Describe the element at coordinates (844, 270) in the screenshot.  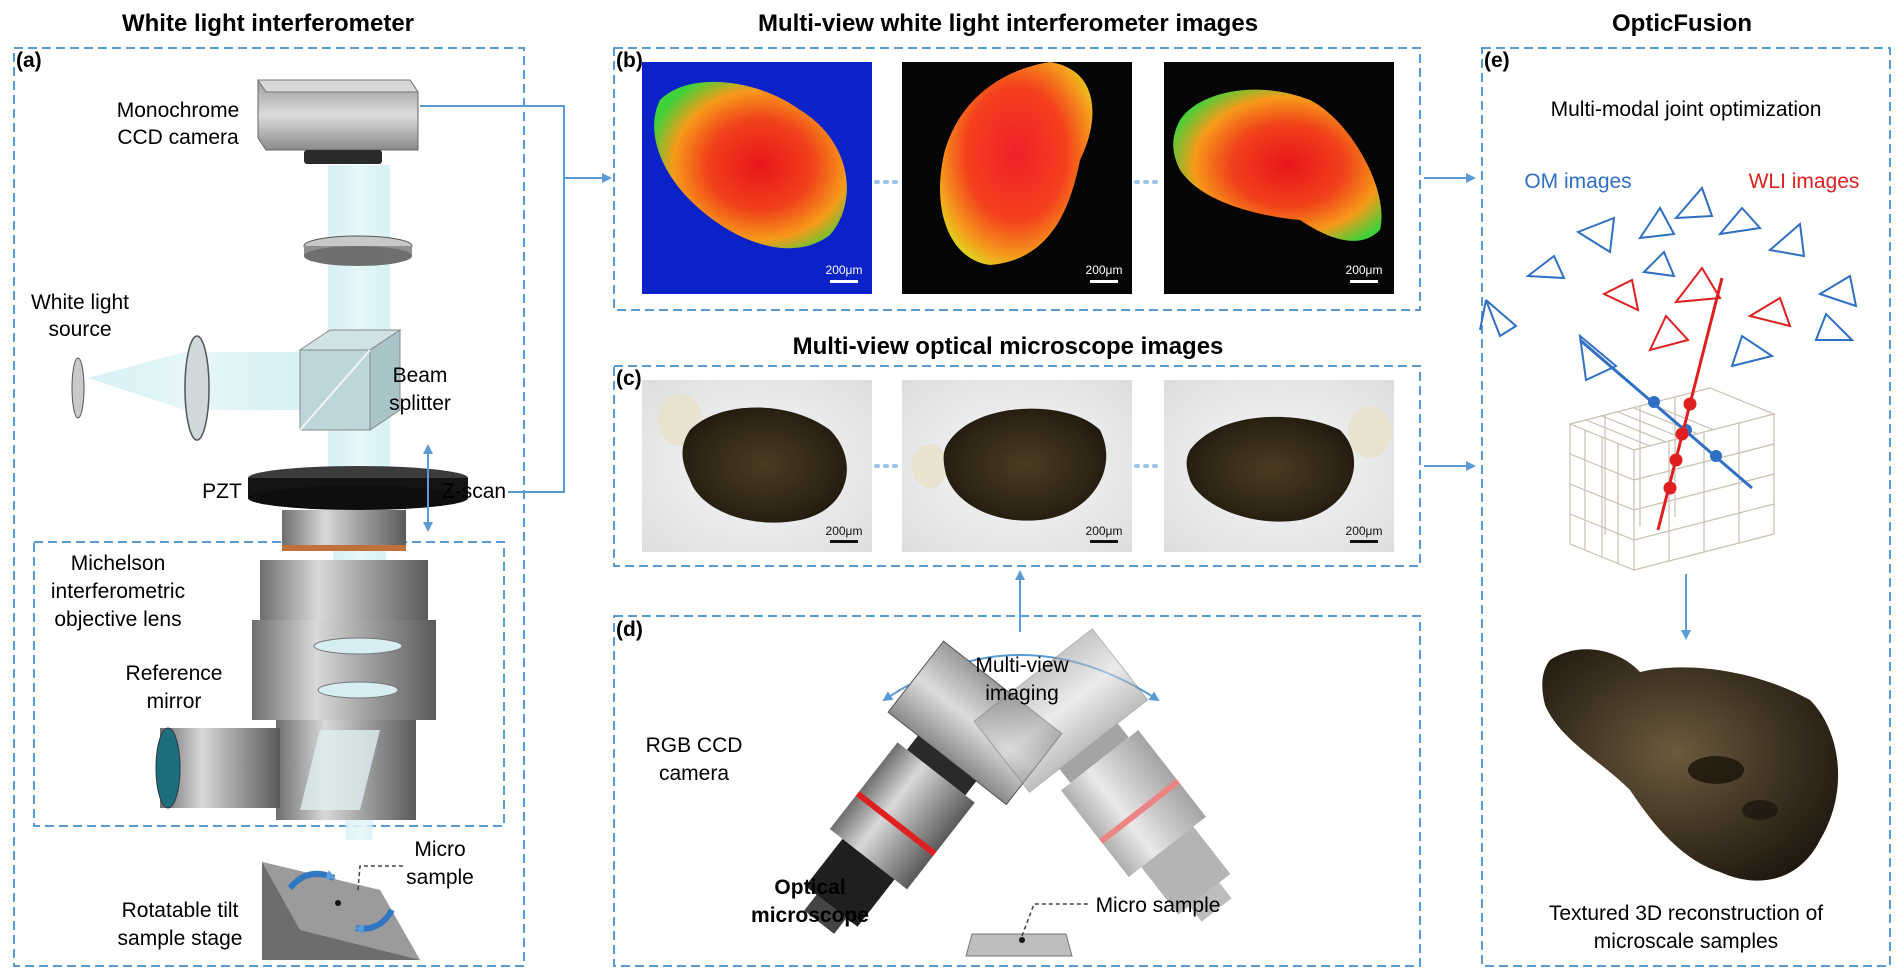
I see `scale-bar-wli-1: 200μm` at that location.